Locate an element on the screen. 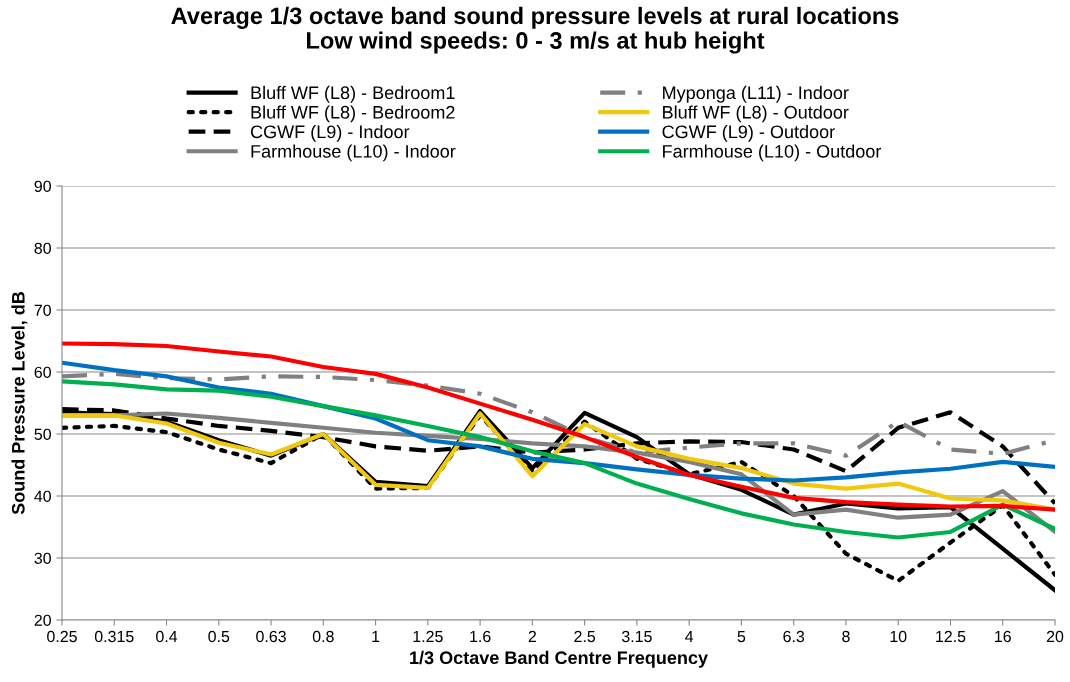 Image resolution: width=1070 pixels, height=682 pixels. x-axis-title: 1/3 Octave Band Centre Frequency is located at coordinates (559, 659).